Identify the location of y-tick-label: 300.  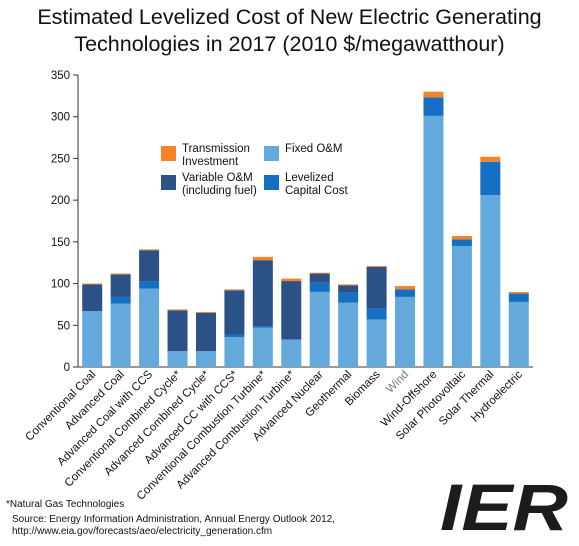
(60, 118).